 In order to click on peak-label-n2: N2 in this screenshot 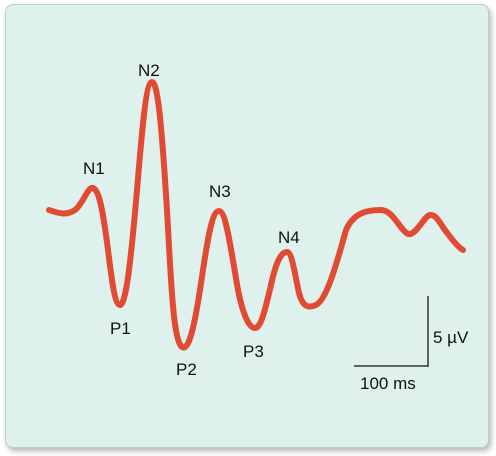, I will do `click(149, 70)`.